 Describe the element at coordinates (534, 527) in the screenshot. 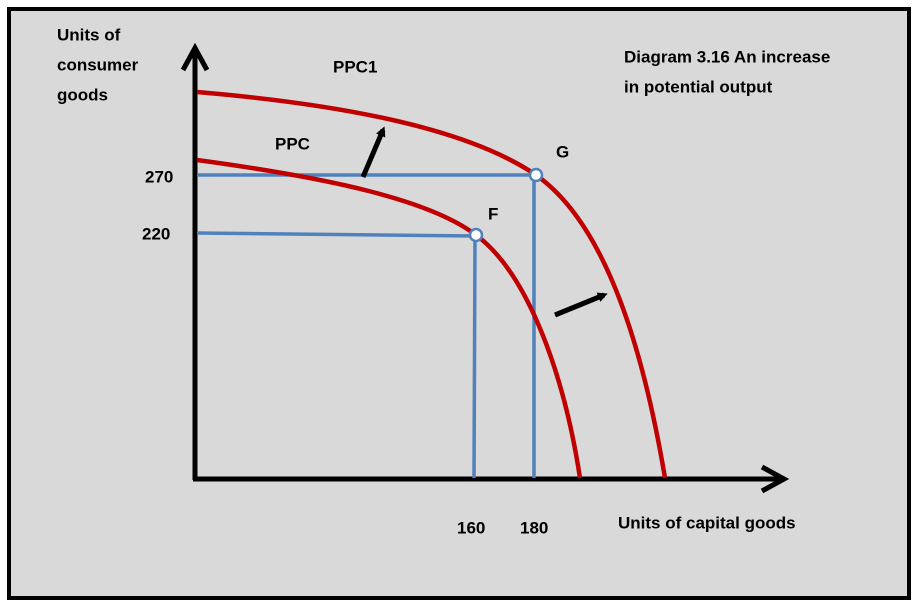

I see `x-value-label: 180` at that location.